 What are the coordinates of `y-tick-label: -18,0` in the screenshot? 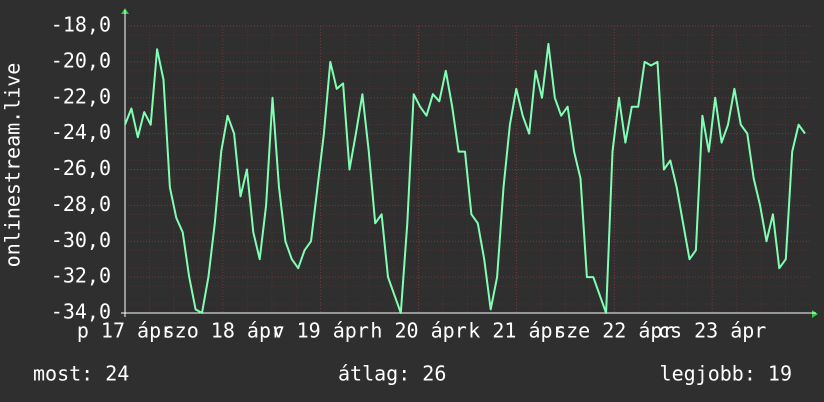 It's located at (81, 25).